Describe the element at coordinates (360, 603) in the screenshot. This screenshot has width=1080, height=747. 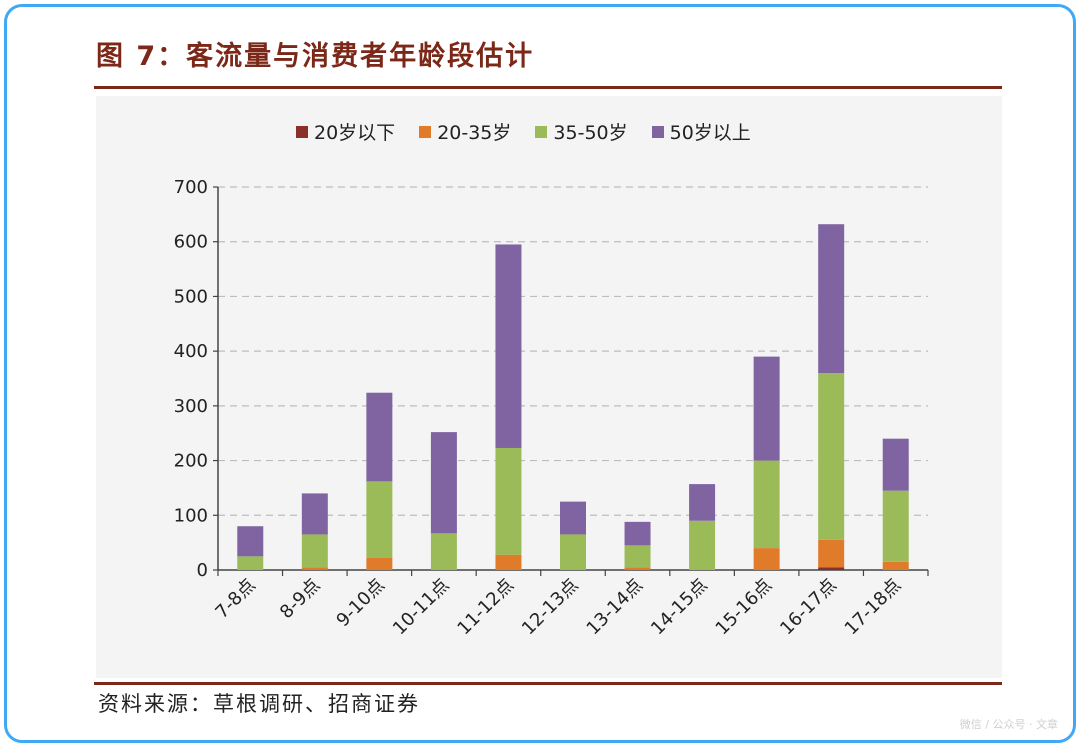
I see `x-tick-label: 9-10点` at that location.